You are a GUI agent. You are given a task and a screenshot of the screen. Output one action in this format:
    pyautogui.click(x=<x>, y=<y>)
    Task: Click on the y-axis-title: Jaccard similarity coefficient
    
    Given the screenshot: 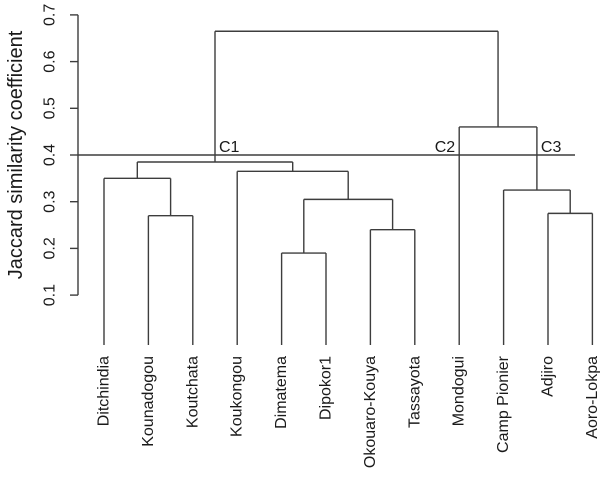 What is the action you would take?
    pyautogui.click(x=16, y=154)
    